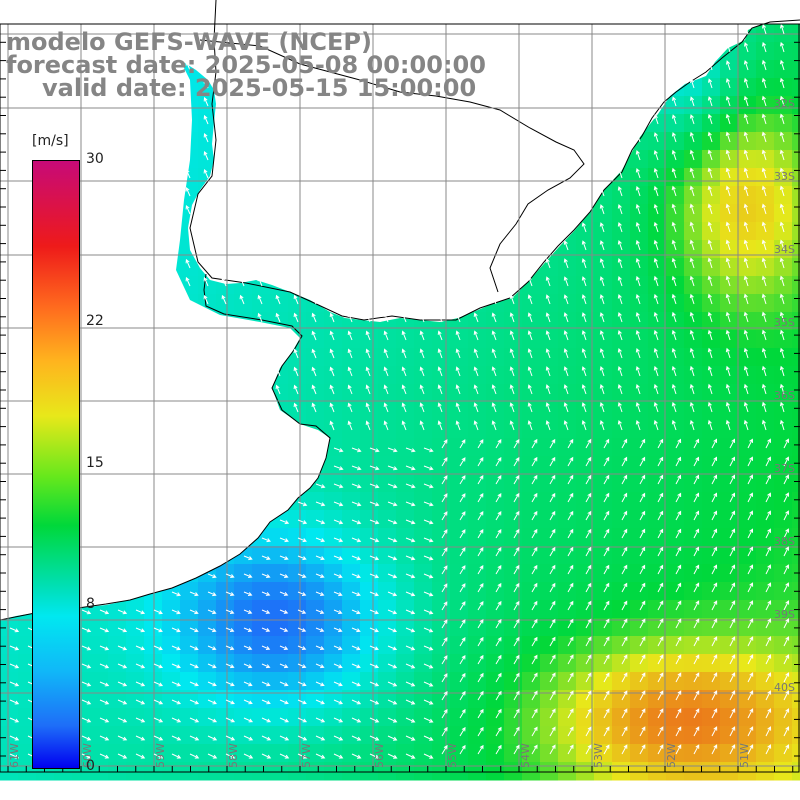  I want to click on lat-label: 32S, so click(784, 103).